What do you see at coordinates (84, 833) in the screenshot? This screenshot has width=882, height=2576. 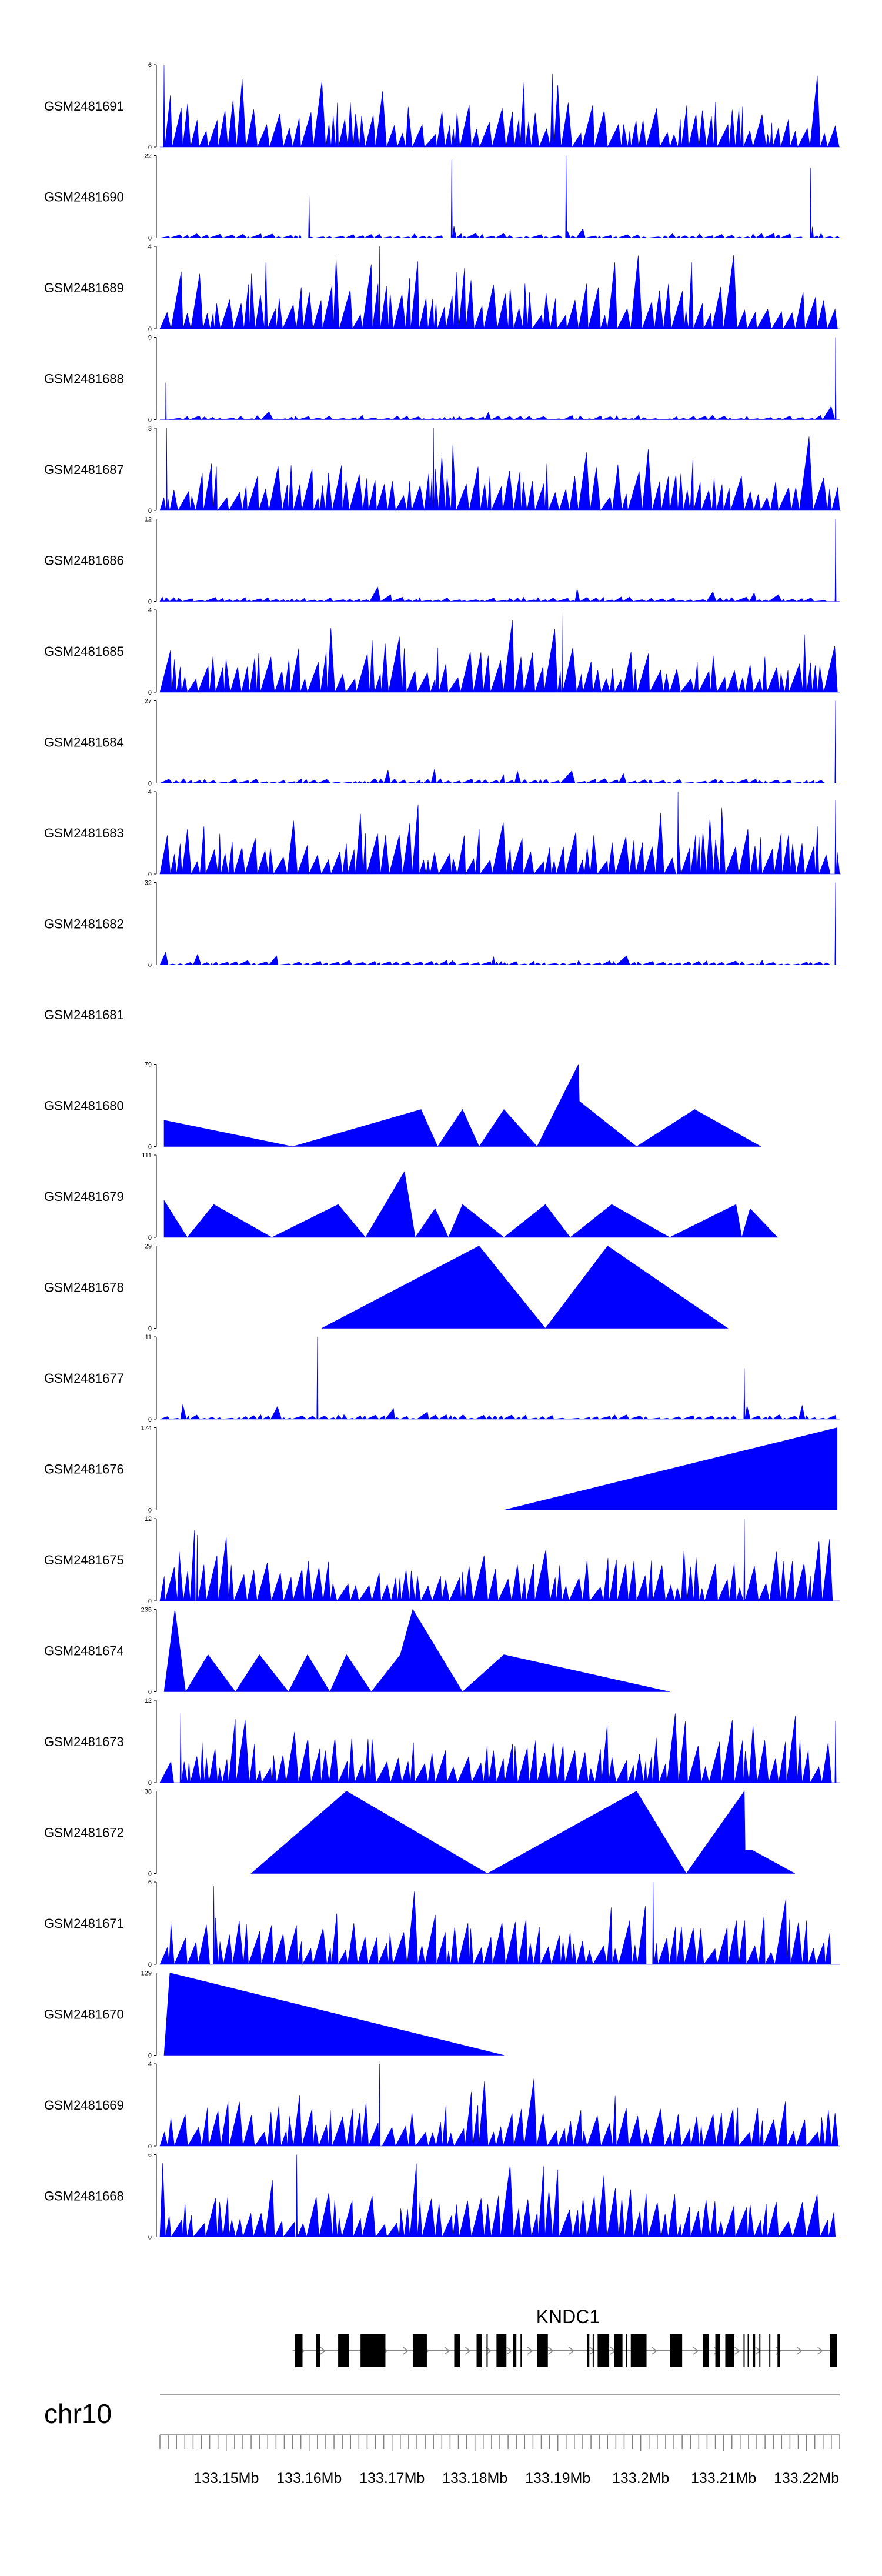 I see `track-label: GSM2481683` at bounding box center [84, 833].